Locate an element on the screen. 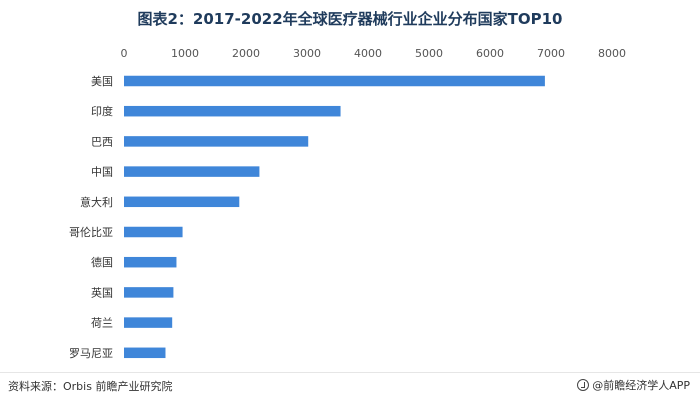 The image size is (700, 404). category-label: 荷兰 is located at coordinates (102, 323).